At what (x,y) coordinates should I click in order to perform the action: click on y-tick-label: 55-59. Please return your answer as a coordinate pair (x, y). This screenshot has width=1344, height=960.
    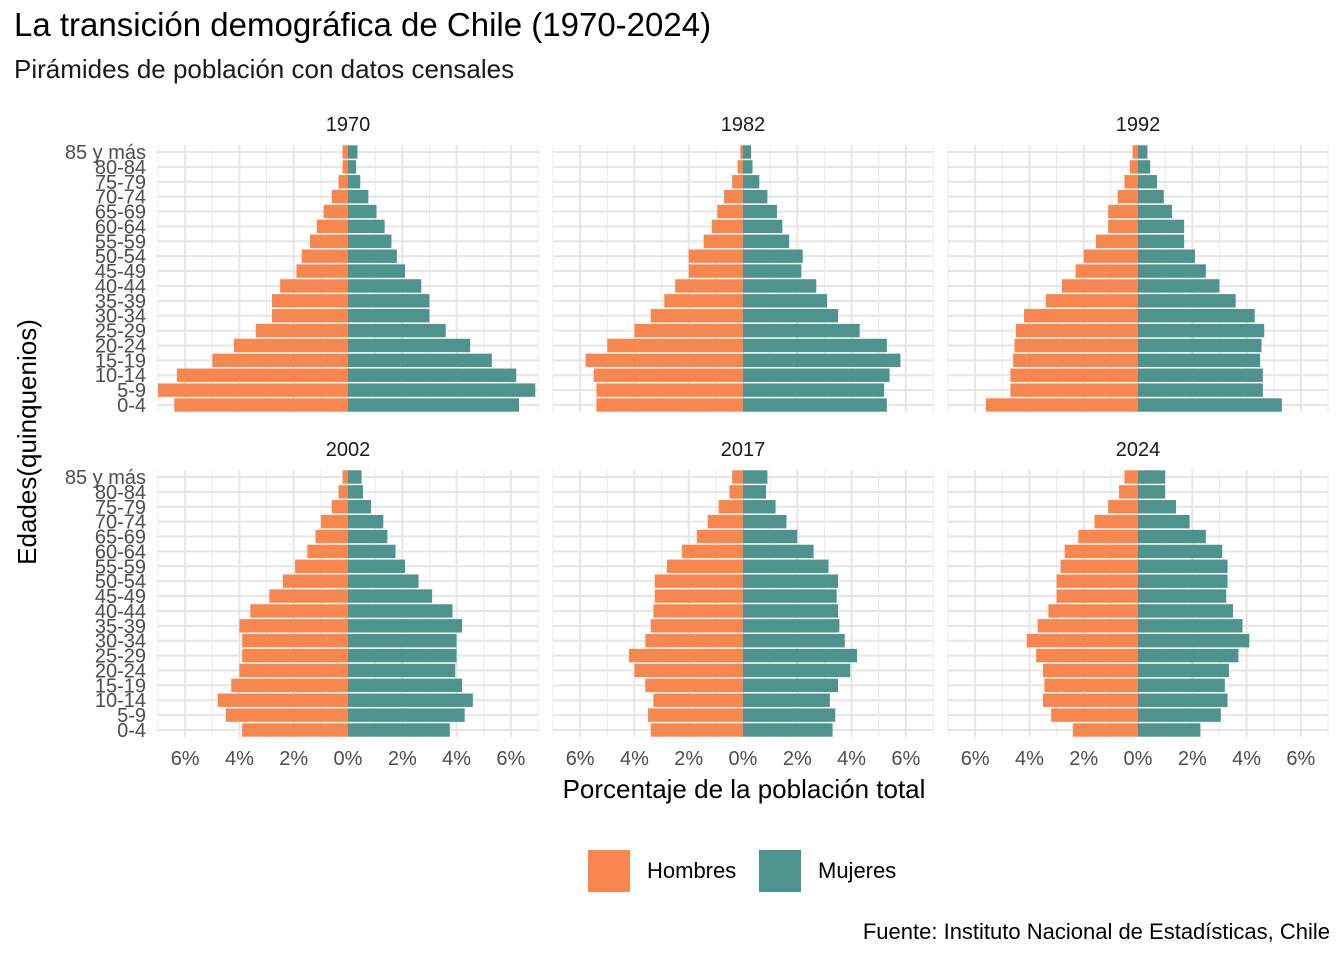
    Looking at the image, I should click on (120, 242).